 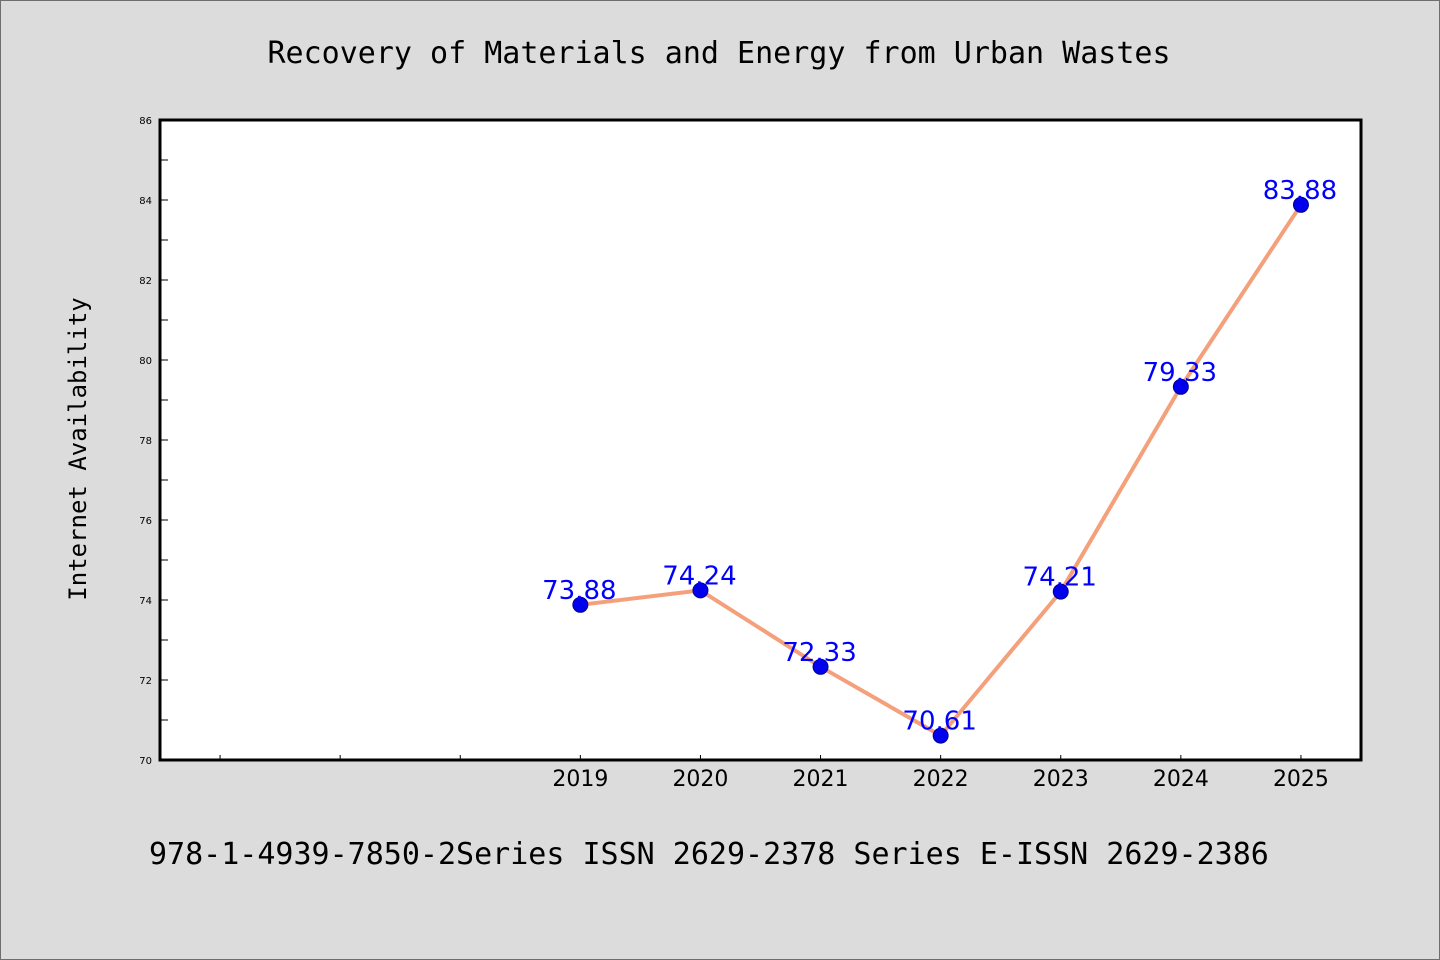 I want to click on x-tick-label: 2023, so click(x=1061, y=779).